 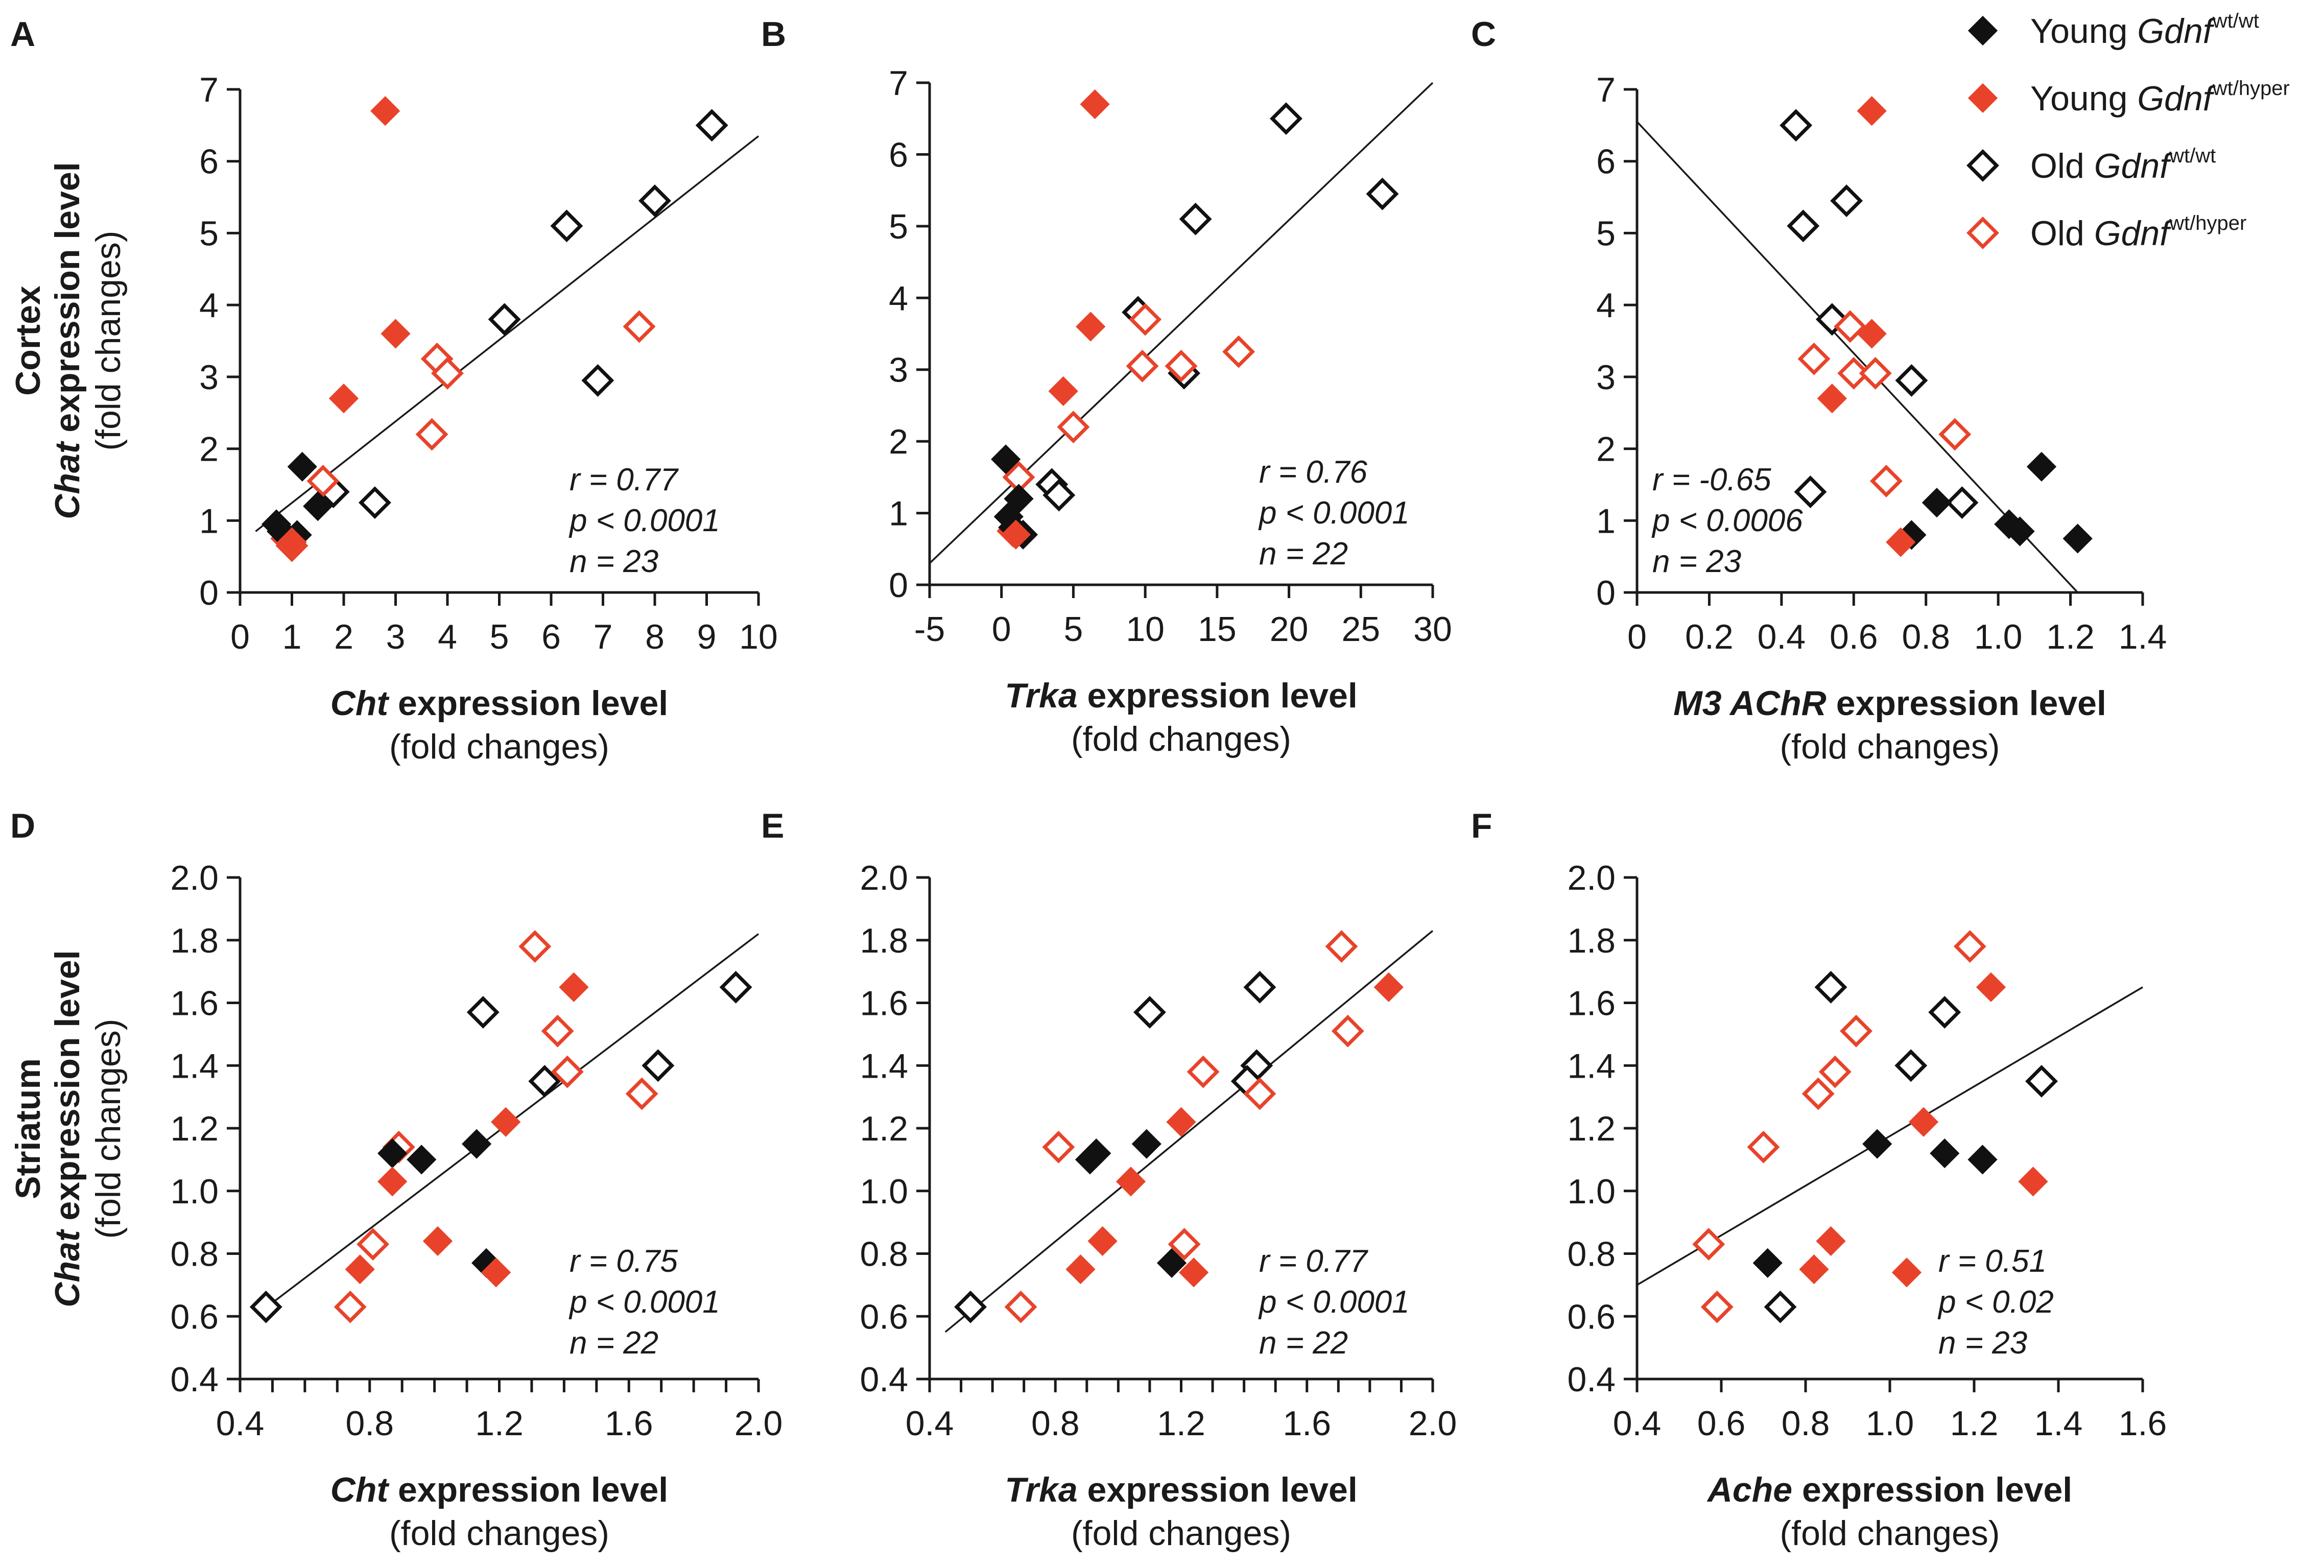 I want to click on panel-letter: B, so click(x=773, y=34).